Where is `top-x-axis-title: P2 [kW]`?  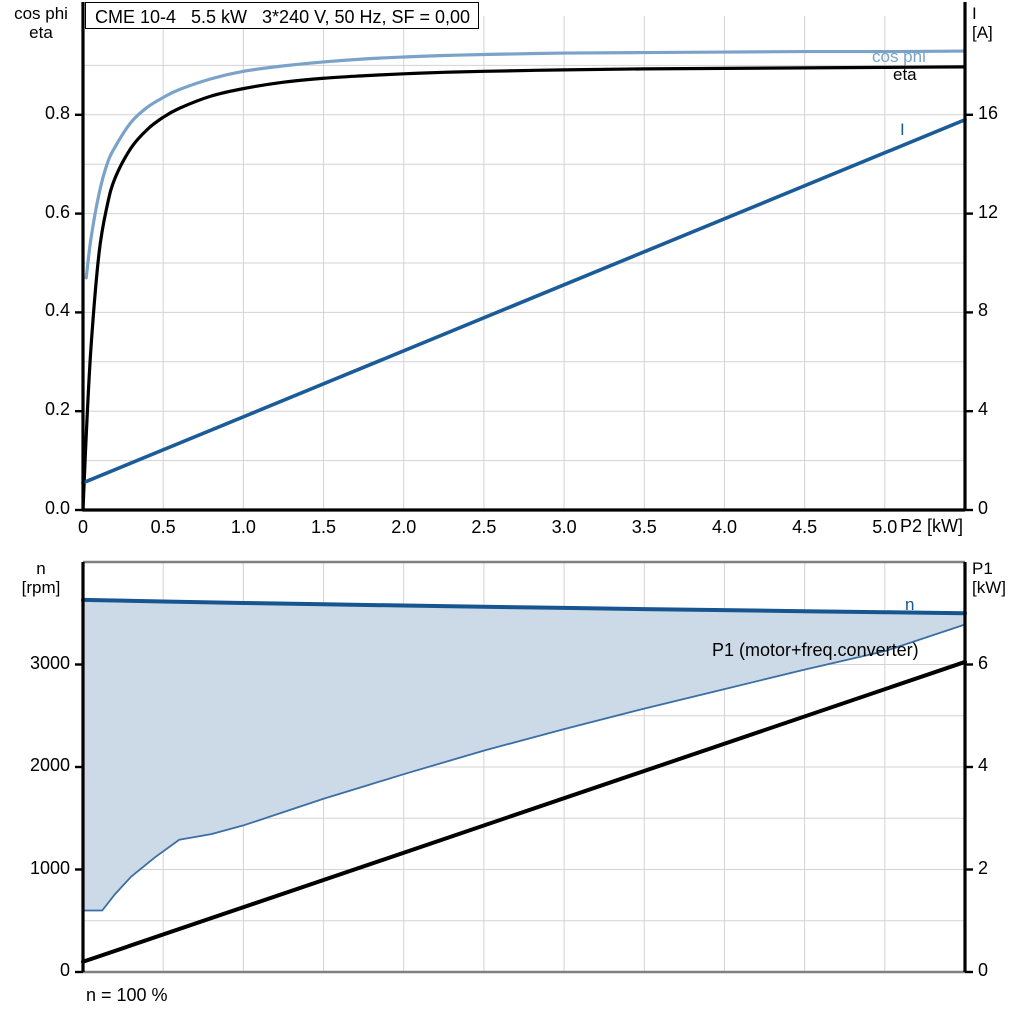 top-x-axis-title: P2 [kW] is located at coordinates (931, 526).